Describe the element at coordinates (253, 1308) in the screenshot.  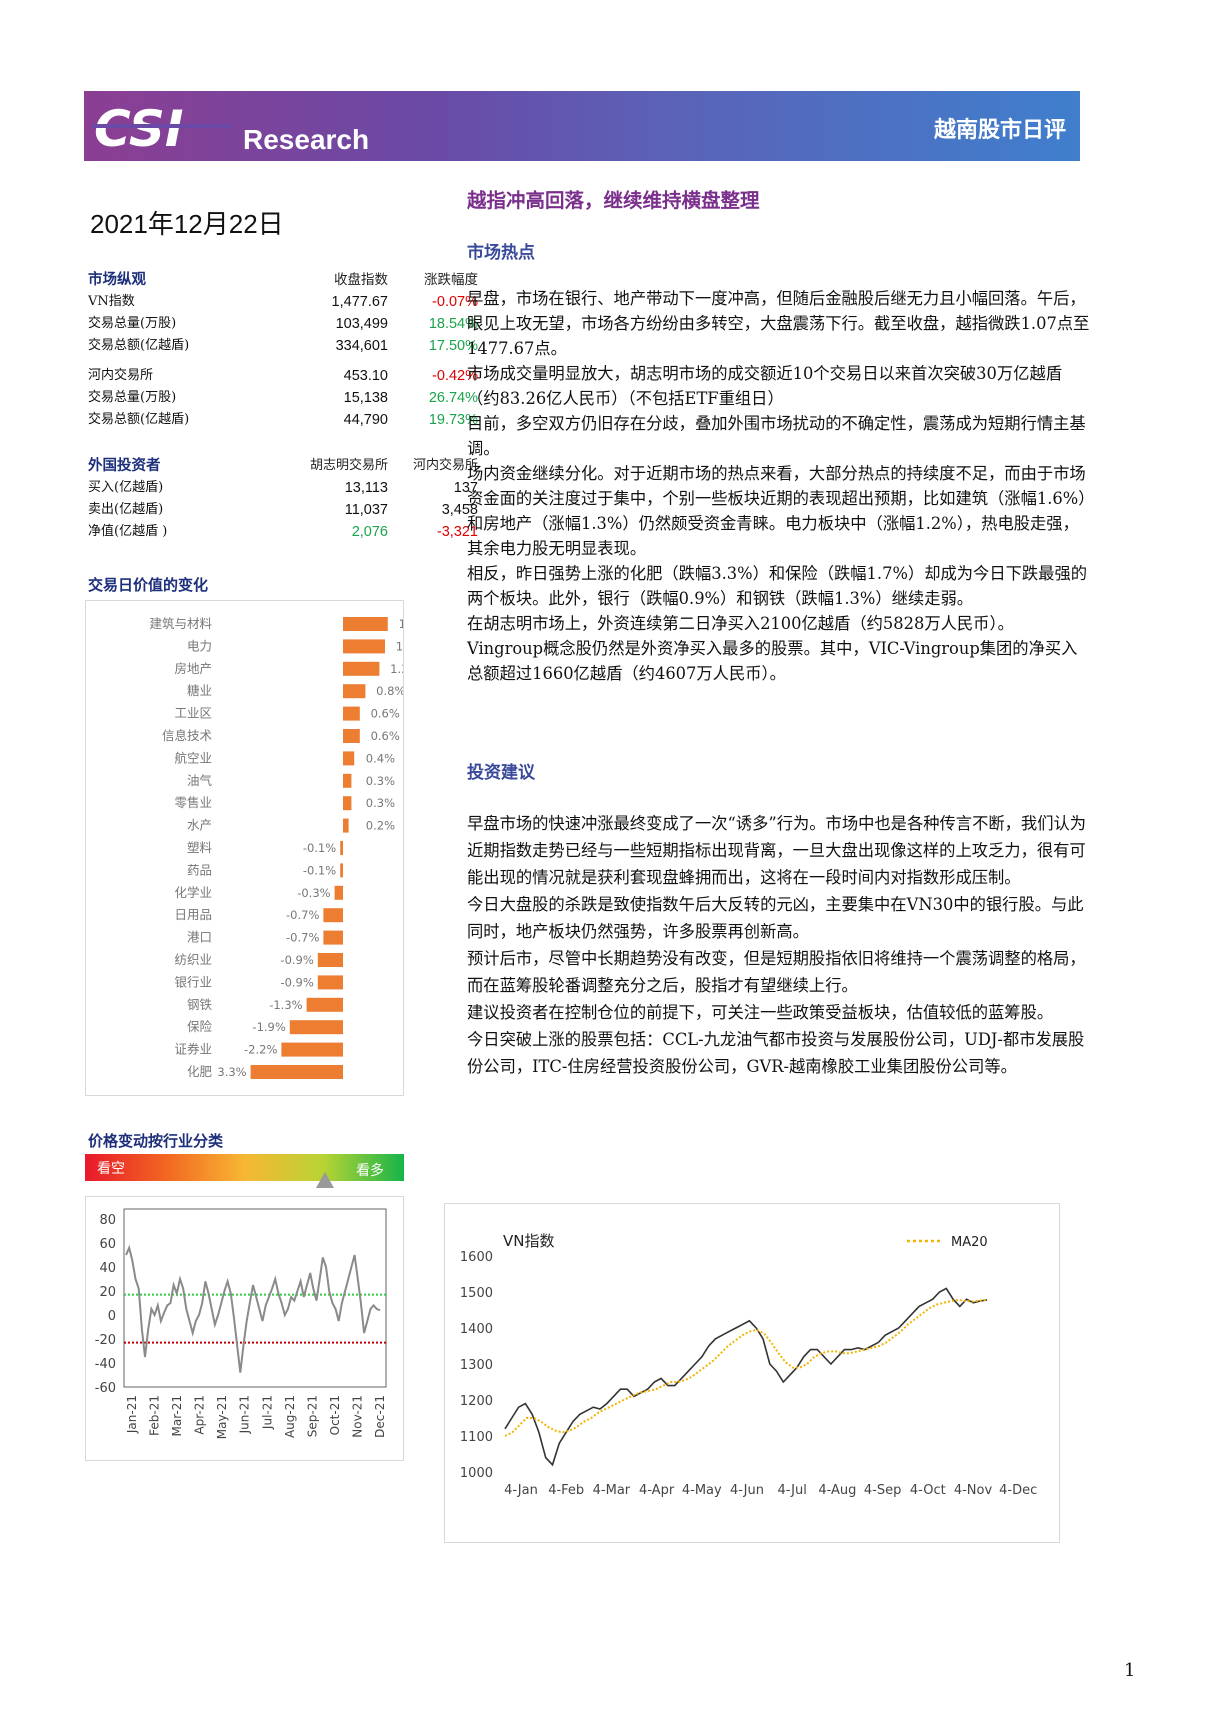
I see `series-line` at that location.